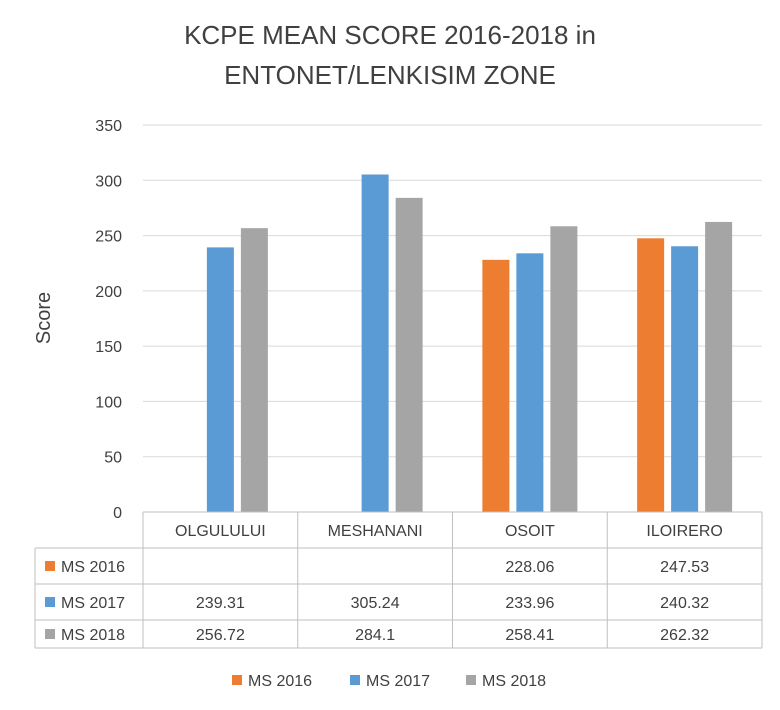 The image size is (780, 710). Describe the element at coordinates (220, 635) in the screenshot. I see `data-label: 256.72` at that location.